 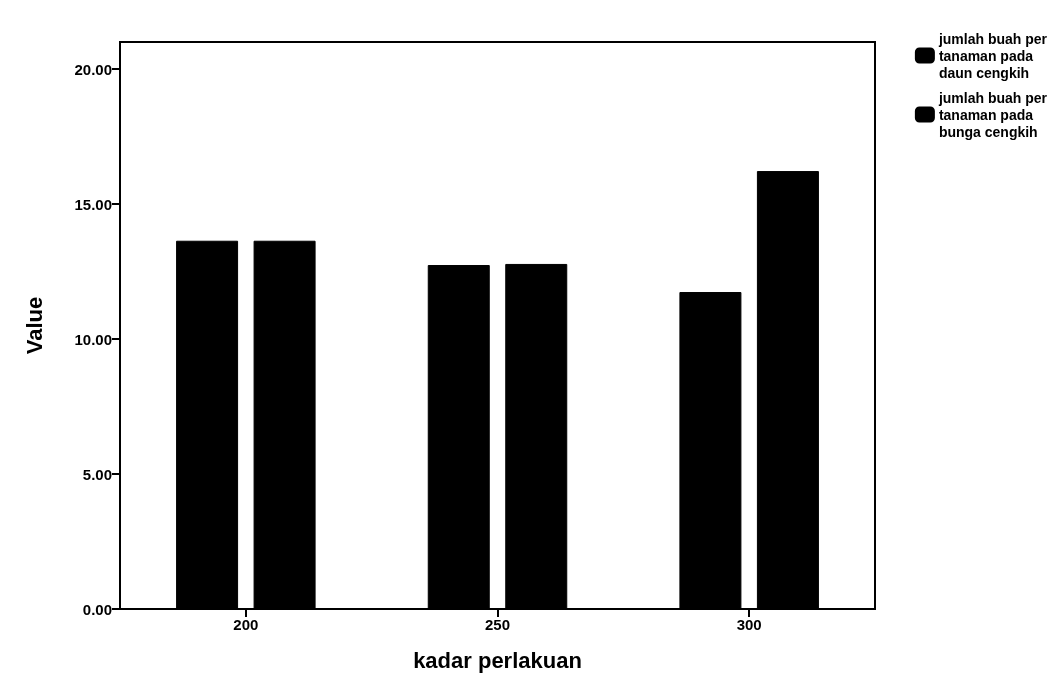 I want to click on legend-label: jumlah buah per tanaman pada bunga cengkih, so click(x=992, y=114).